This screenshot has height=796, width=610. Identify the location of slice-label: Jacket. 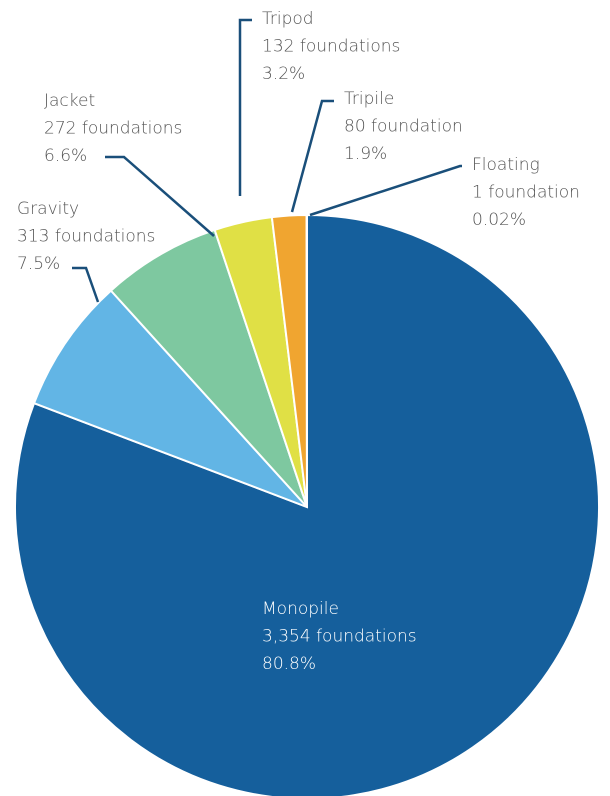
(69, 101).